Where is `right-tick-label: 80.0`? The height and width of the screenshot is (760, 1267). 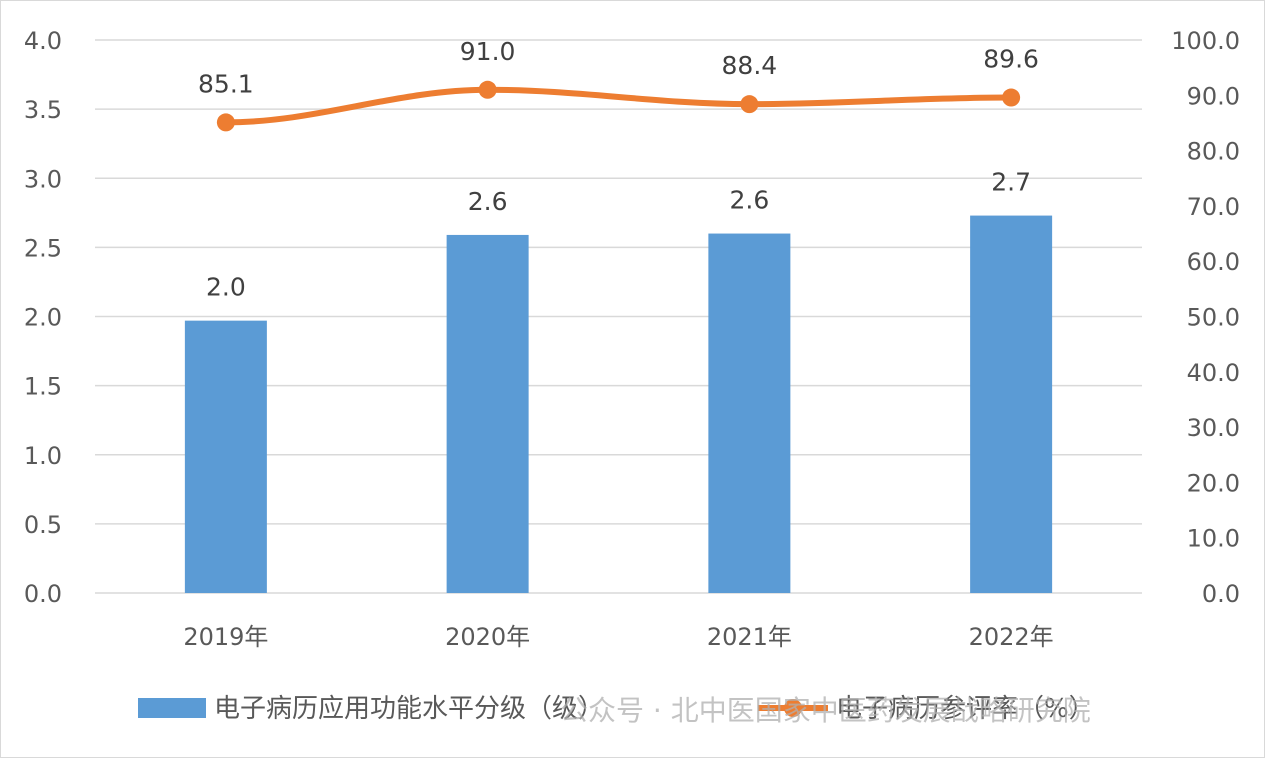 right-tick-label: 80.0 is located at coordinates (1213, 152).